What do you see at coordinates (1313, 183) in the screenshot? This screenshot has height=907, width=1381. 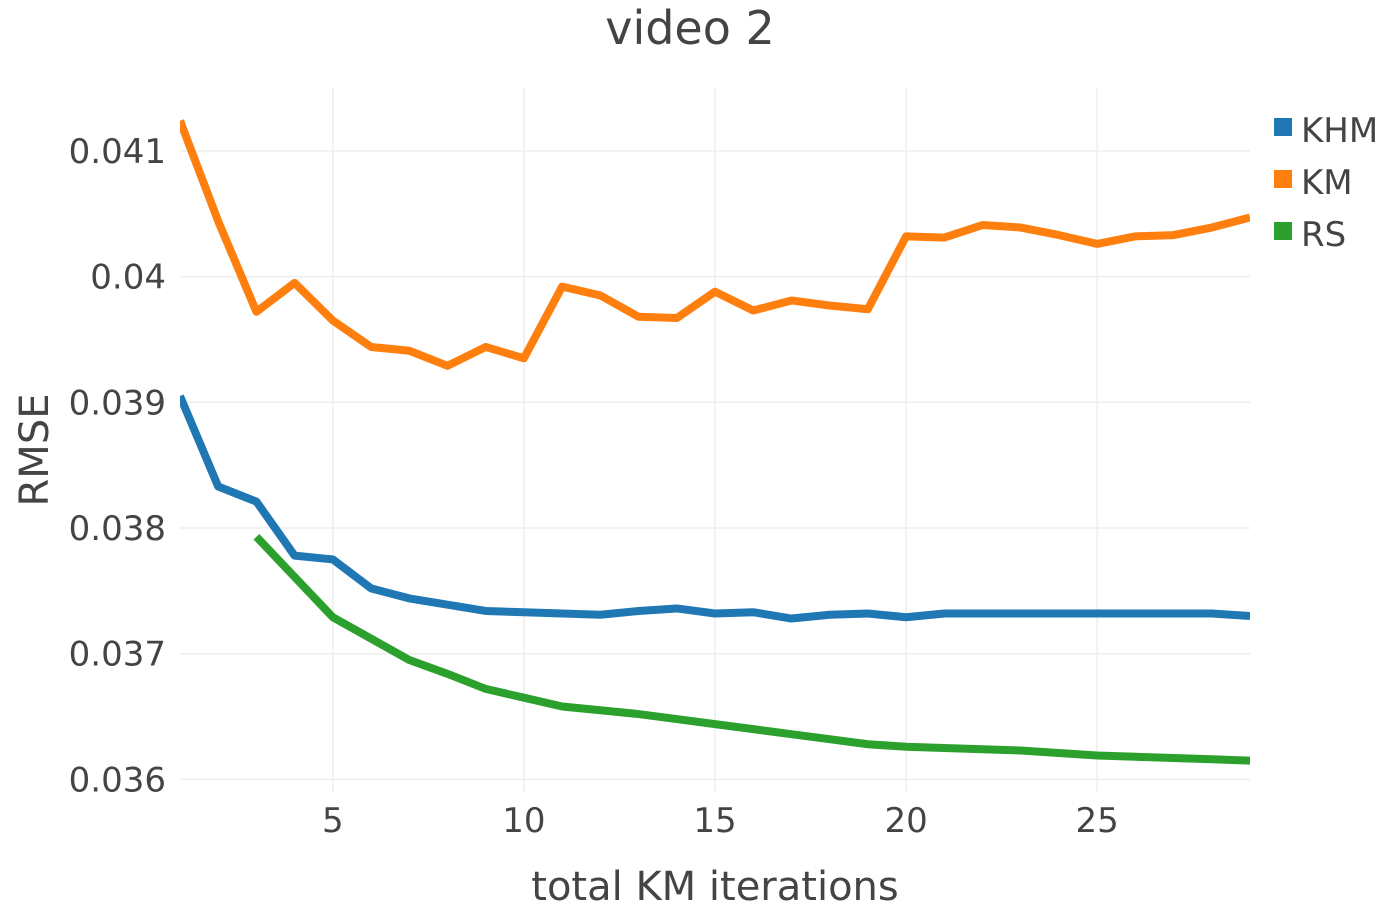 I see `legend-item-km: KM` at bounding box center [1313, 183].